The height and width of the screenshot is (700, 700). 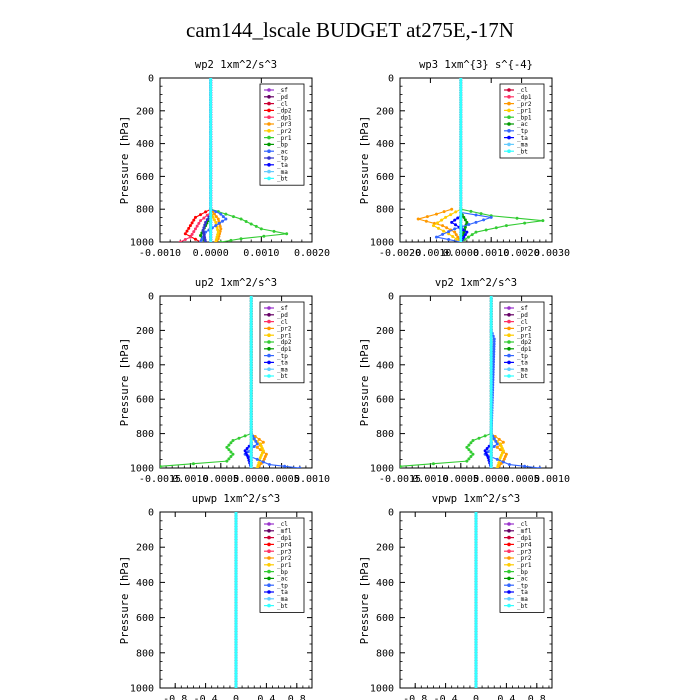 What do you see at coordinates (236, 697) in the screenshot?
I see `x-tick-label: 0` at bounding box center [236, 697].